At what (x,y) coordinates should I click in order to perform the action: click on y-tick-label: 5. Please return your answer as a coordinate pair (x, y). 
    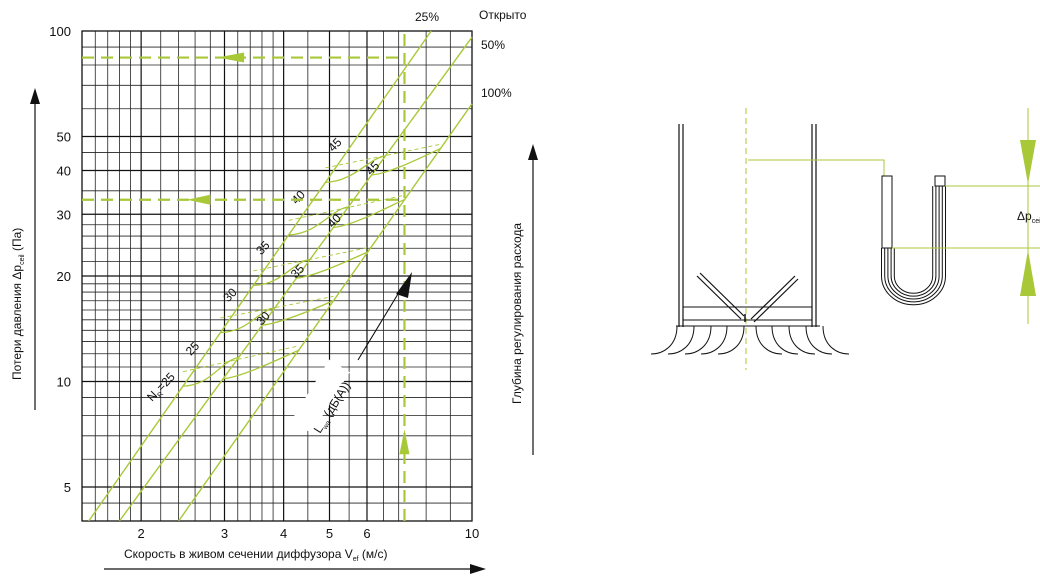
    Looking at the image, I should click on (67, 487).